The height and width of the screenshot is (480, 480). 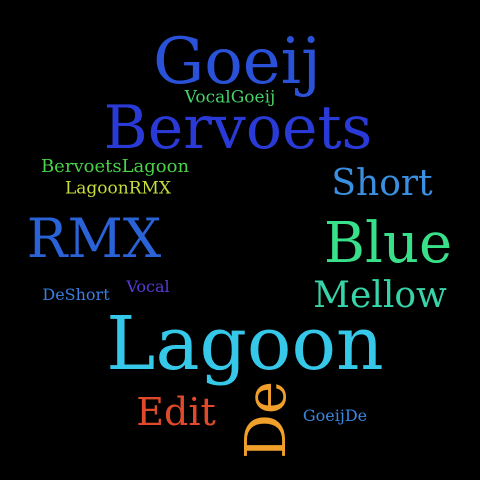 What do you see at coordinates (380, 295) in the screenshot?
I see `word-mellow: Mellow` at bounding box center [380, 295].